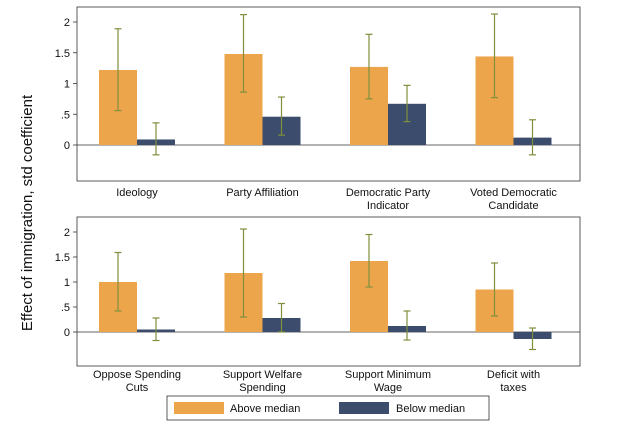 Image resolution: width=619 pixels, height=430 pixels. I want to click on category-label: Party Affiliation, so click(262, 193).